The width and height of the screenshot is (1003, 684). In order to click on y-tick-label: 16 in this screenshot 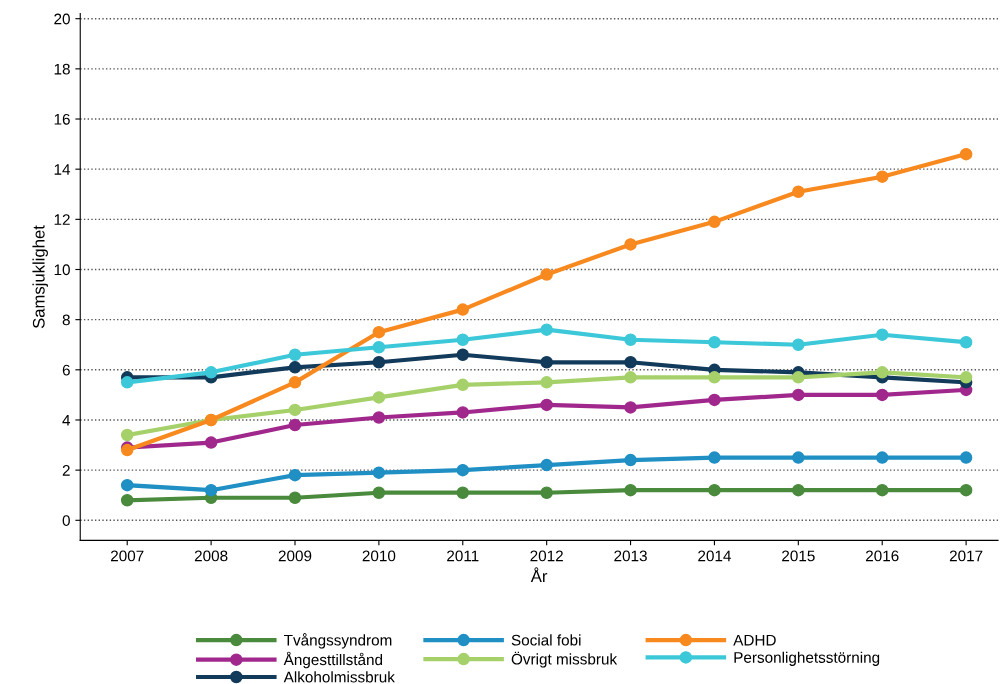, I will do `click(62, 119)`.